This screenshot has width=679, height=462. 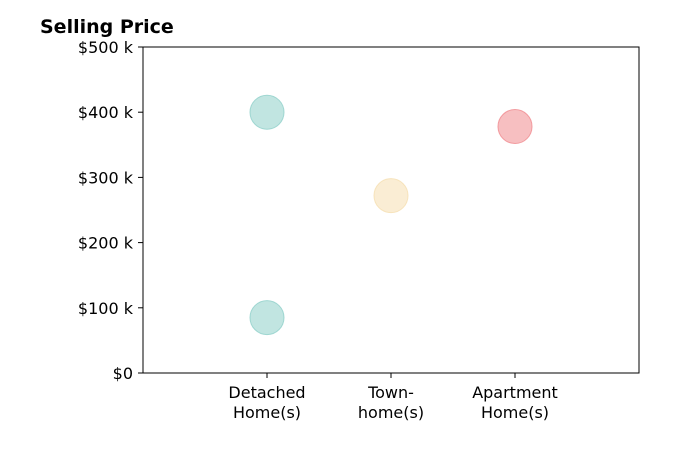 What do you see at coordinates (106, 243) in the screenshot?
I see `y-tick-label: $200 k` at bounding box center [106, 243].